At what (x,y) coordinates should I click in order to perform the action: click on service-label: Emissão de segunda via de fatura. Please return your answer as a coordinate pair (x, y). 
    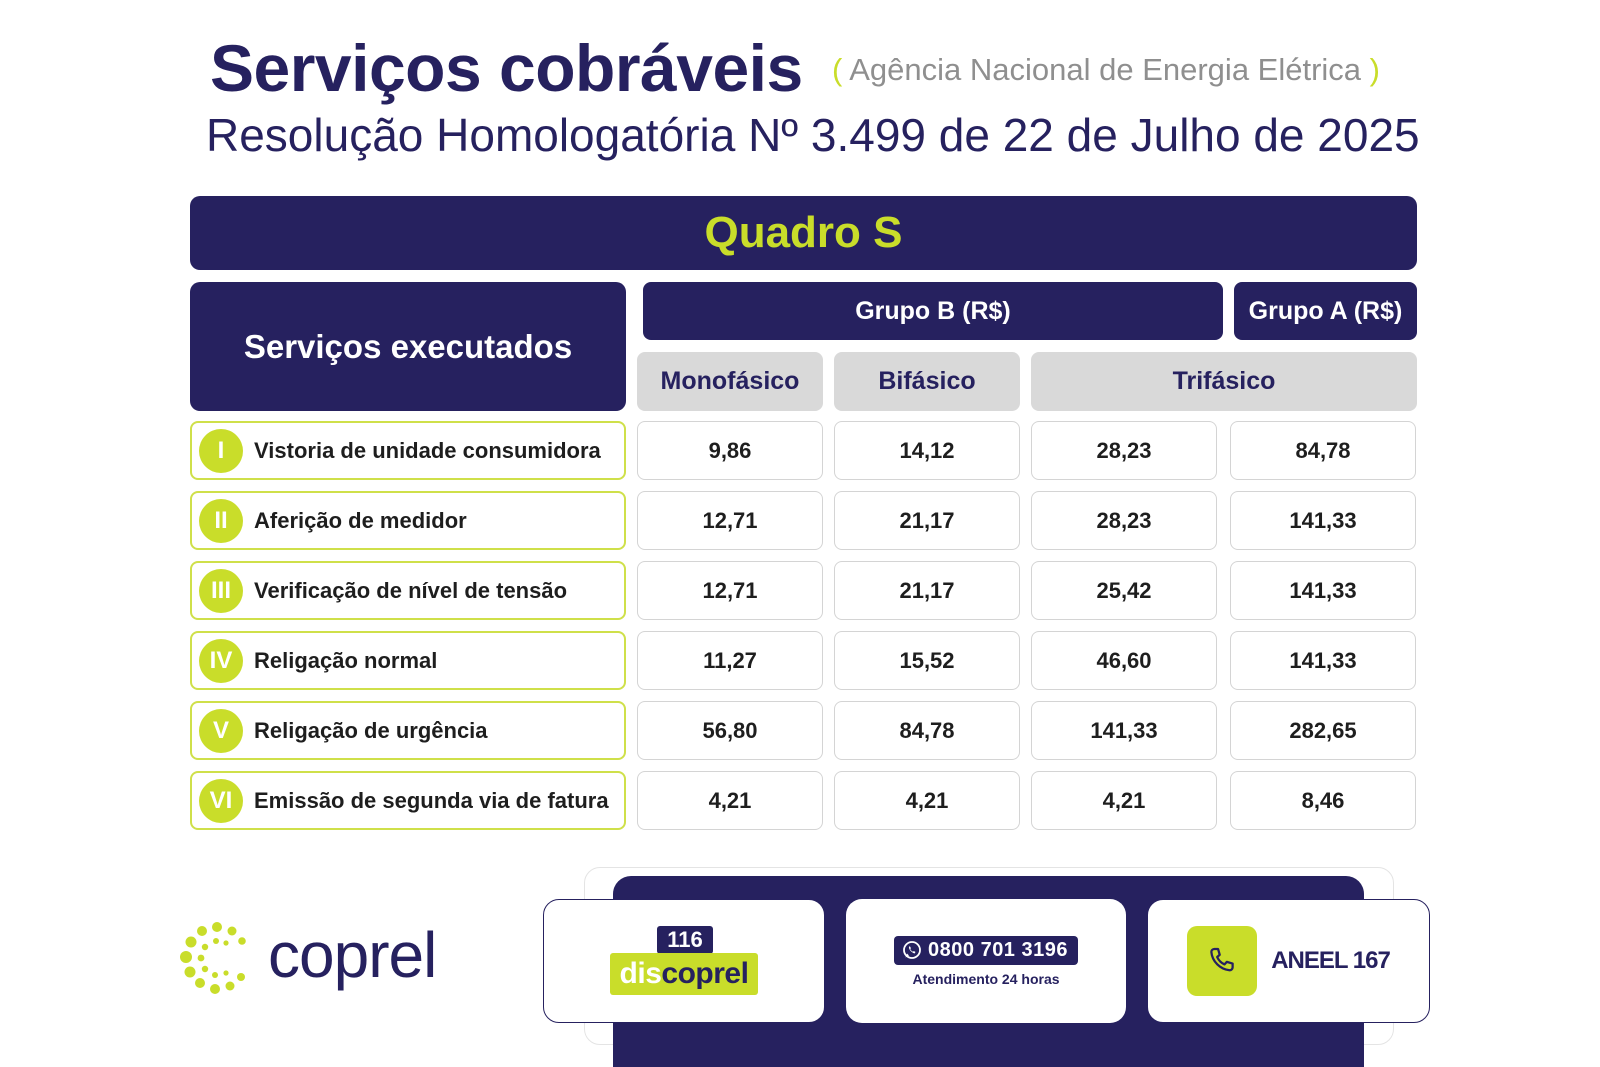
    Looking at the image, I should click on (431, 800).